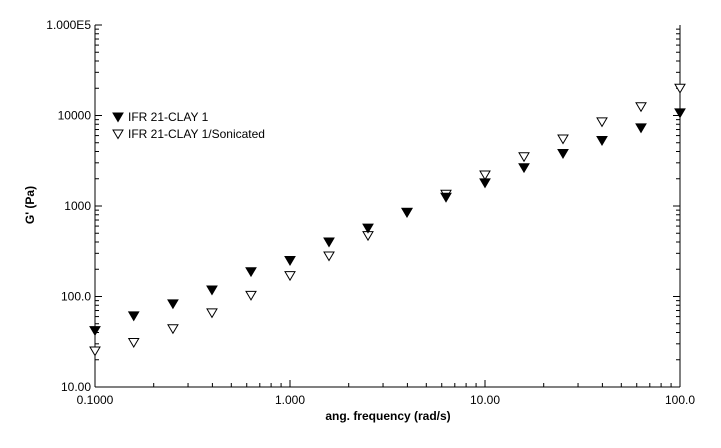 The height and width of the screenshot is (448, 721). Describe the element at coordinates (680, 400) in the screenshot. I see `x-tick-label: 100.0` at that location.